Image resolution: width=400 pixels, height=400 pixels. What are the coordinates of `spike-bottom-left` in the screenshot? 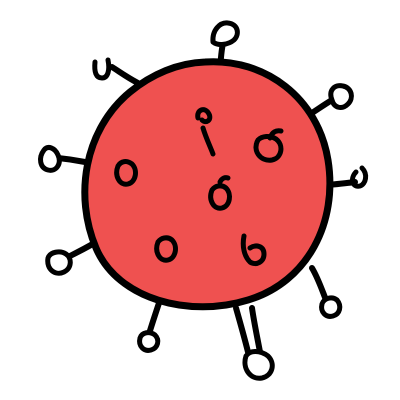 It's located at (150, 325).